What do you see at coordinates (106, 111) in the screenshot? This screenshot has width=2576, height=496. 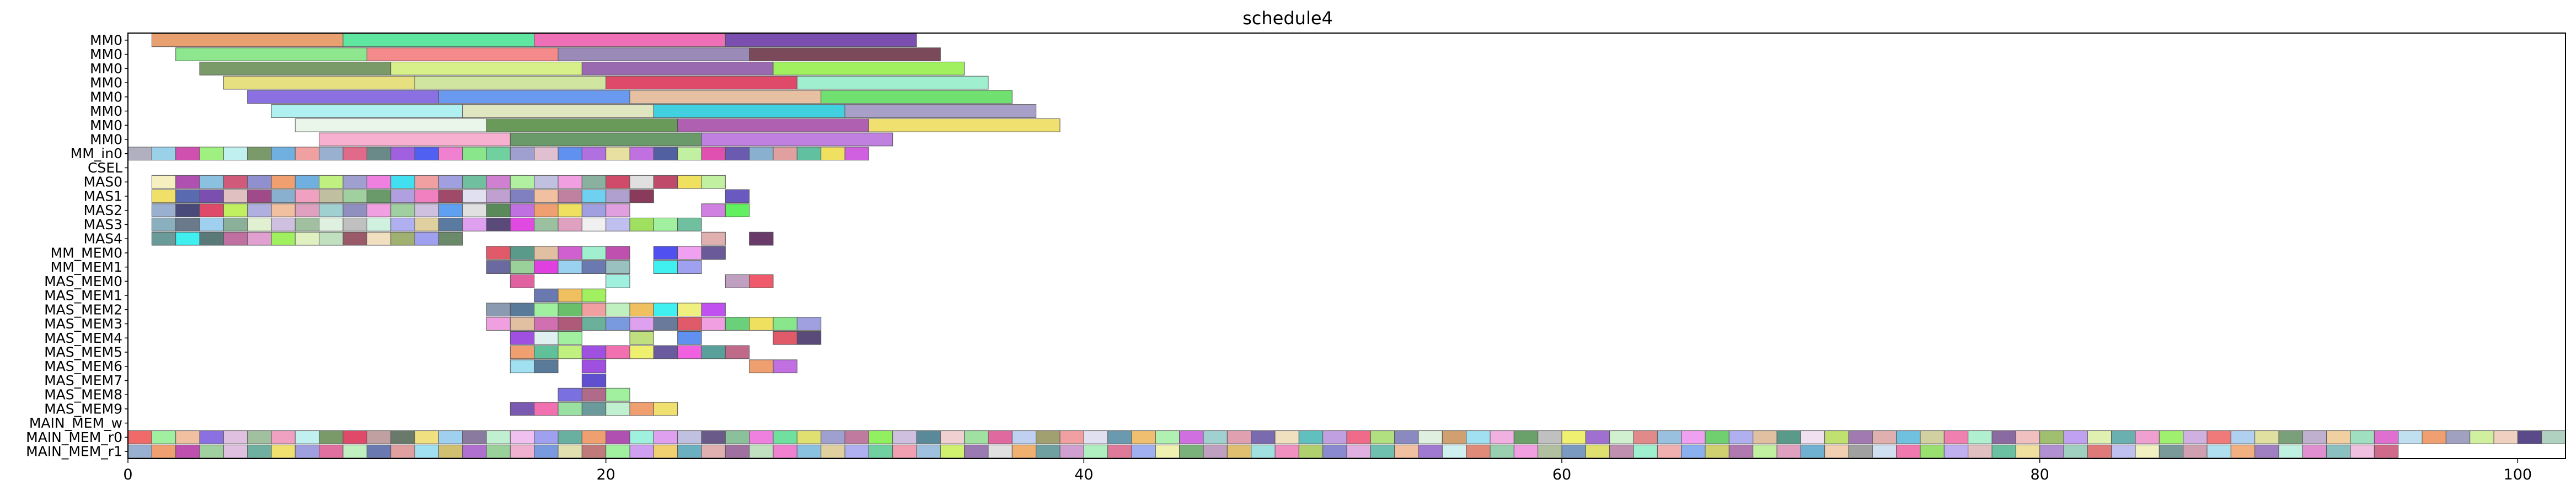 I see `row-label: MM0` at bounding box center [106, 111].